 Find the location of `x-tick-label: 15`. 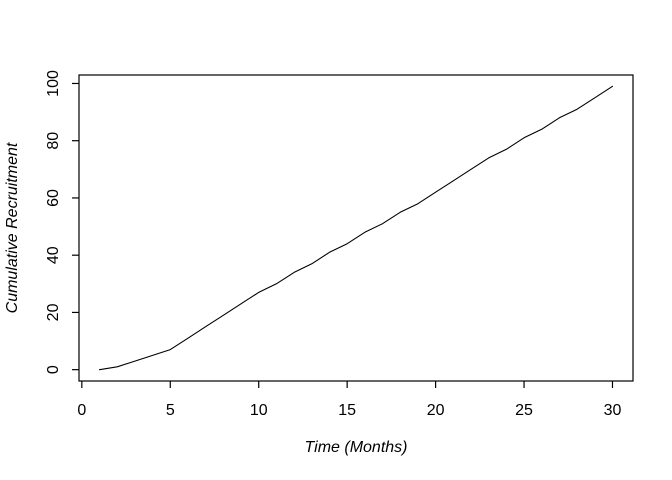

x-tick-label: 15 is located at coordinates (347, 410).